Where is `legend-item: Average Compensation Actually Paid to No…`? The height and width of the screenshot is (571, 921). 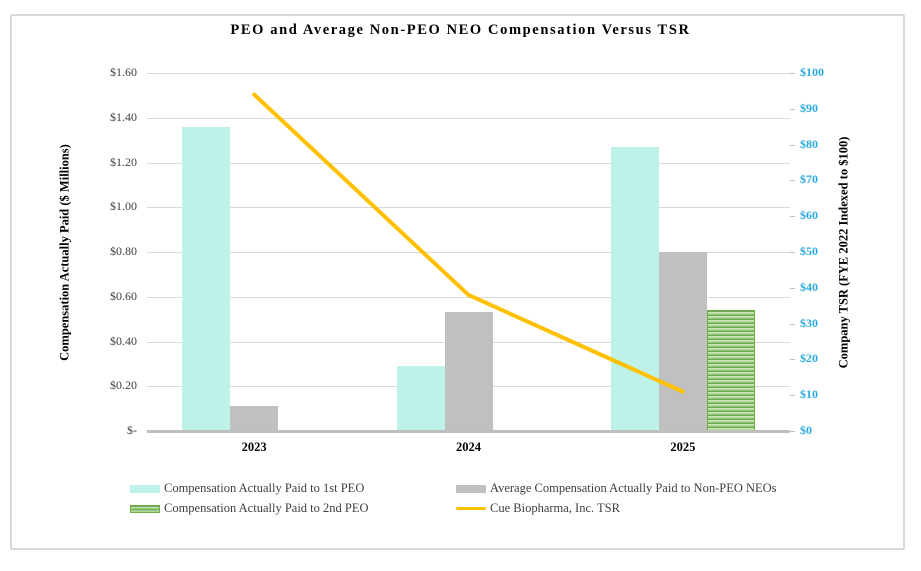
legend-item: Average Compensation Actually Paid to No… is located at coordinates (616, 488).